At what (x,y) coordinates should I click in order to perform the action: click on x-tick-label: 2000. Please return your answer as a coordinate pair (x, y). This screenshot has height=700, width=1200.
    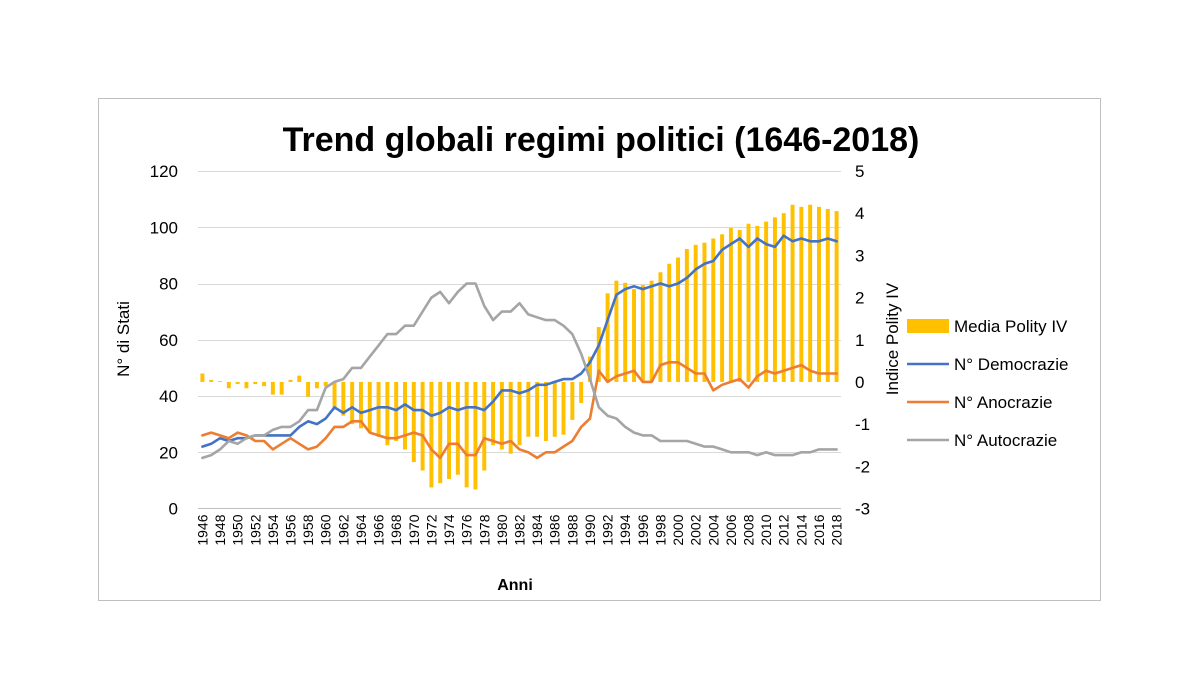
    Looking at the image, I should click on (678, 529).